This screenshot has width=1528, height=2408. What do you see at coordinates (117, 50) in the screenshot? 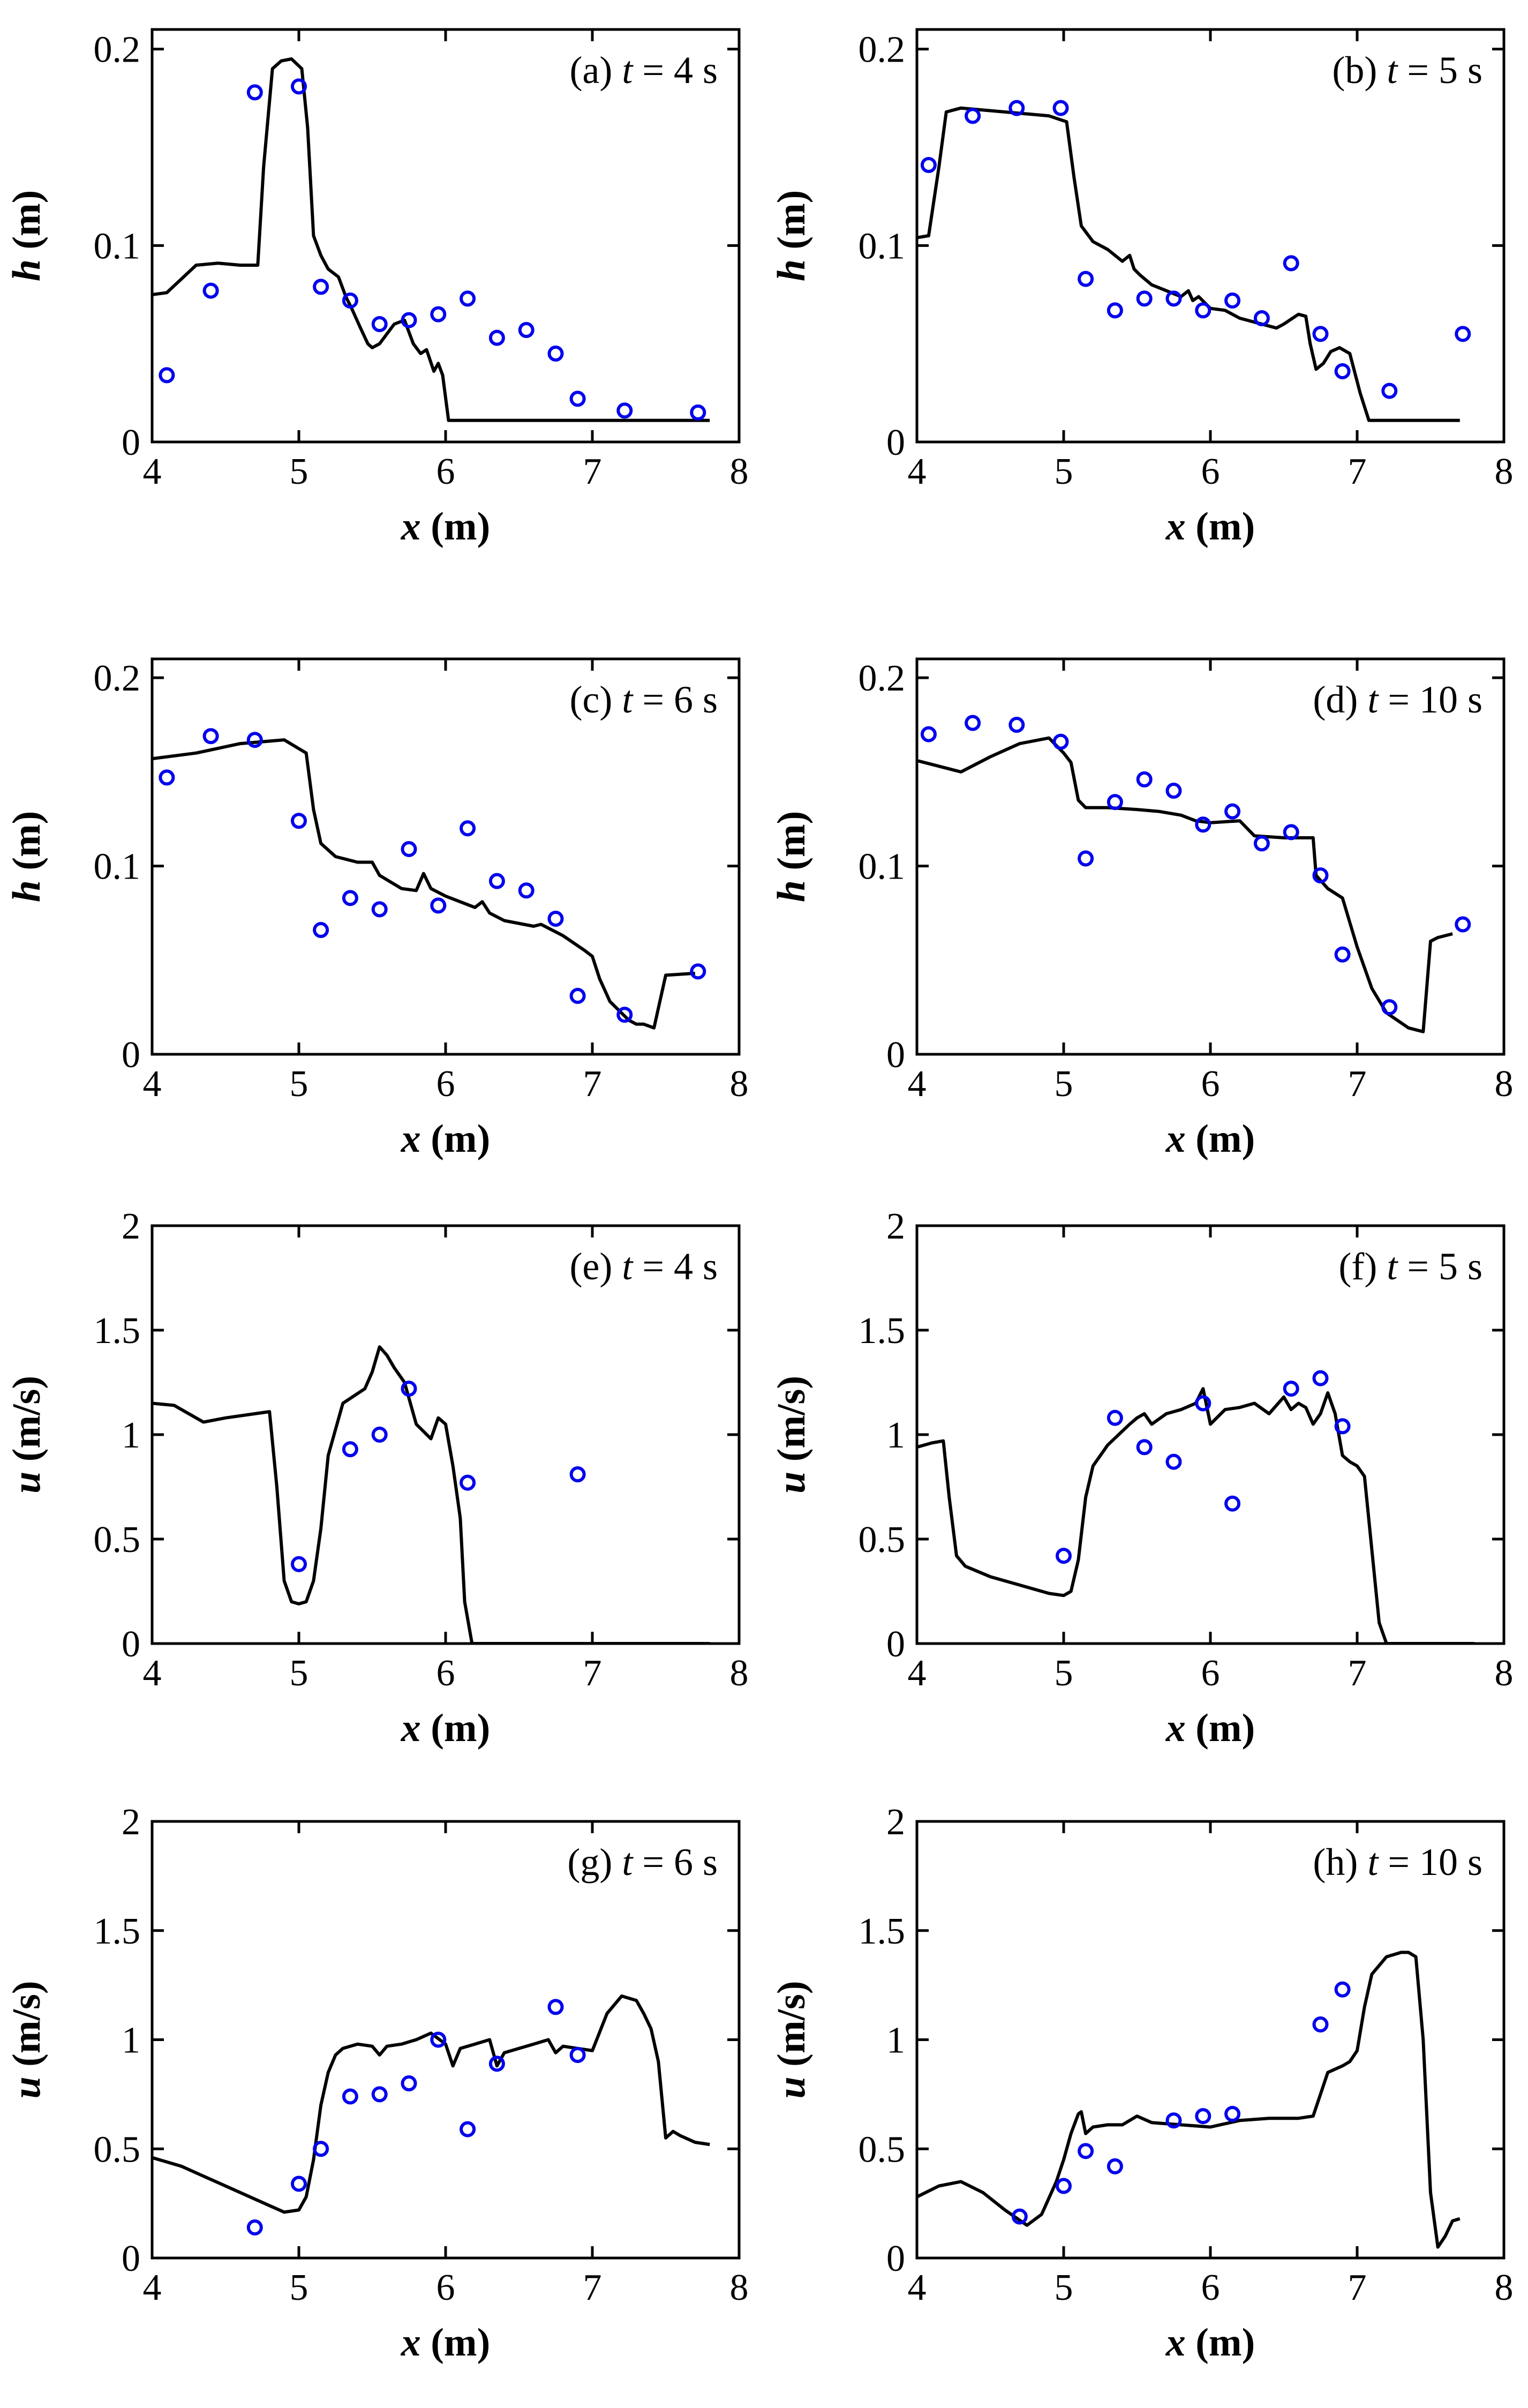
I see `y-tick-label: 0.2` at bounding box center [117, 50].